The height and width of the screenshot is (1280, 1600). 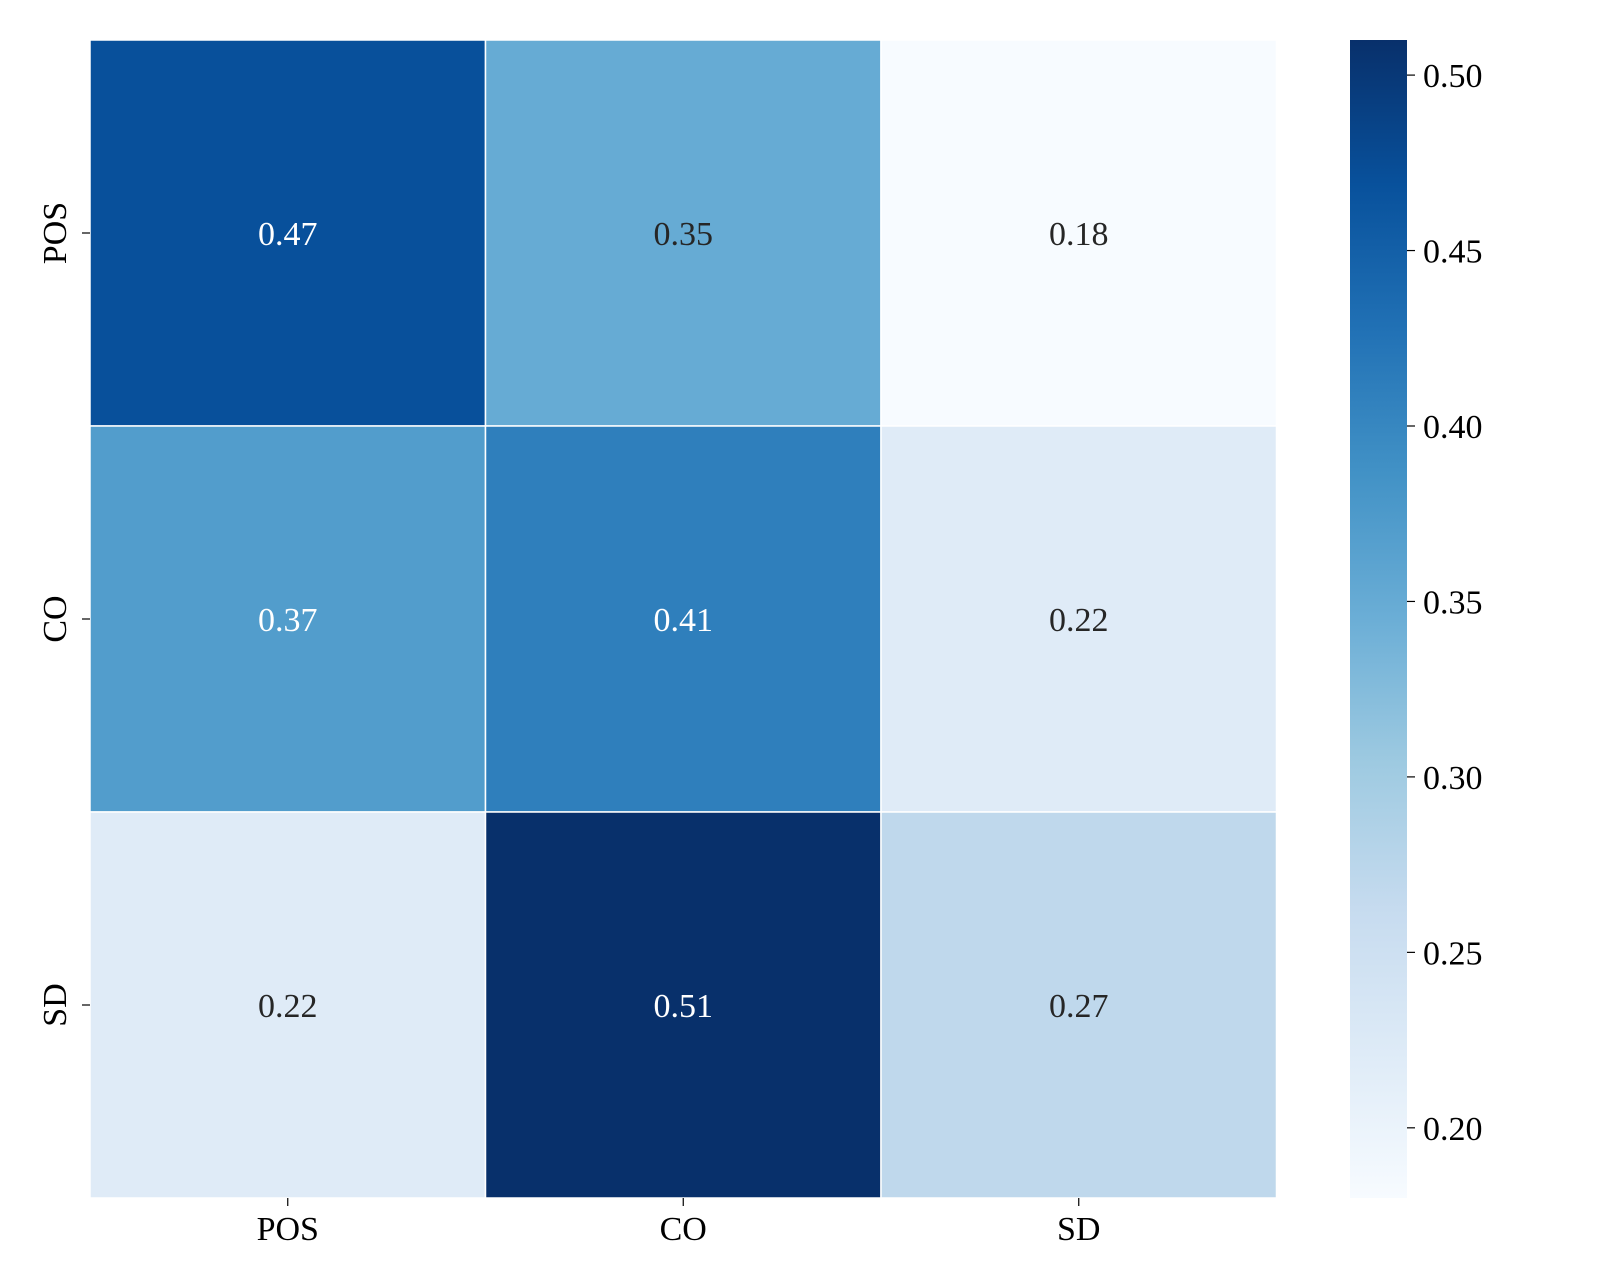 I want to click on cell-value-label: 0.51, so click(x=684, y=1006).